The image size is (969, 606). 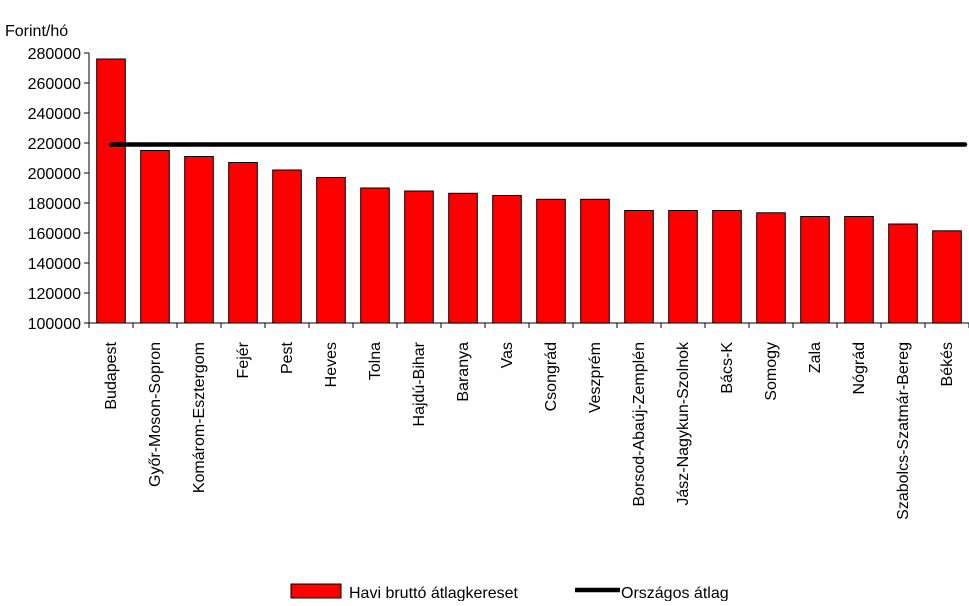 What do you see at coordinates (683, 423) in the screenshot?
I see `x-category-label-13: Jász-Nagykun-Szolnok` at bounding box center [683, 423].